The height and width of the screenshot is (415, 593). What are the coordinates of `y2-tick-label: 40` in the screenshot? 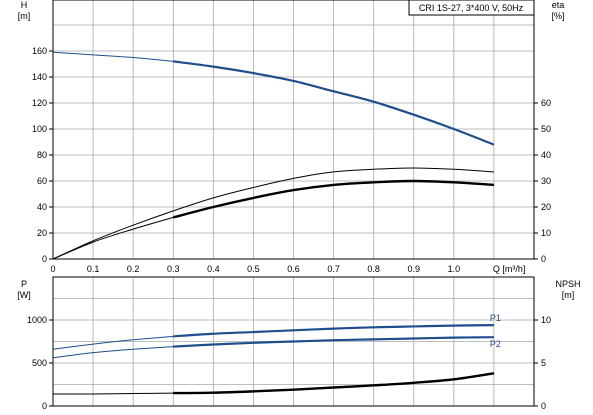 It's located at (546, 155).